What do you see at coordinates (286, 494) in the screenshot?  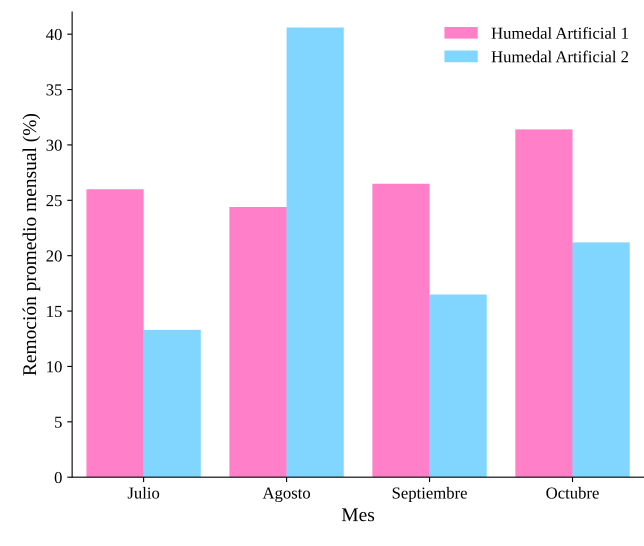 I see `x-tick-label: Agosto` at bounding box center [286, 494].